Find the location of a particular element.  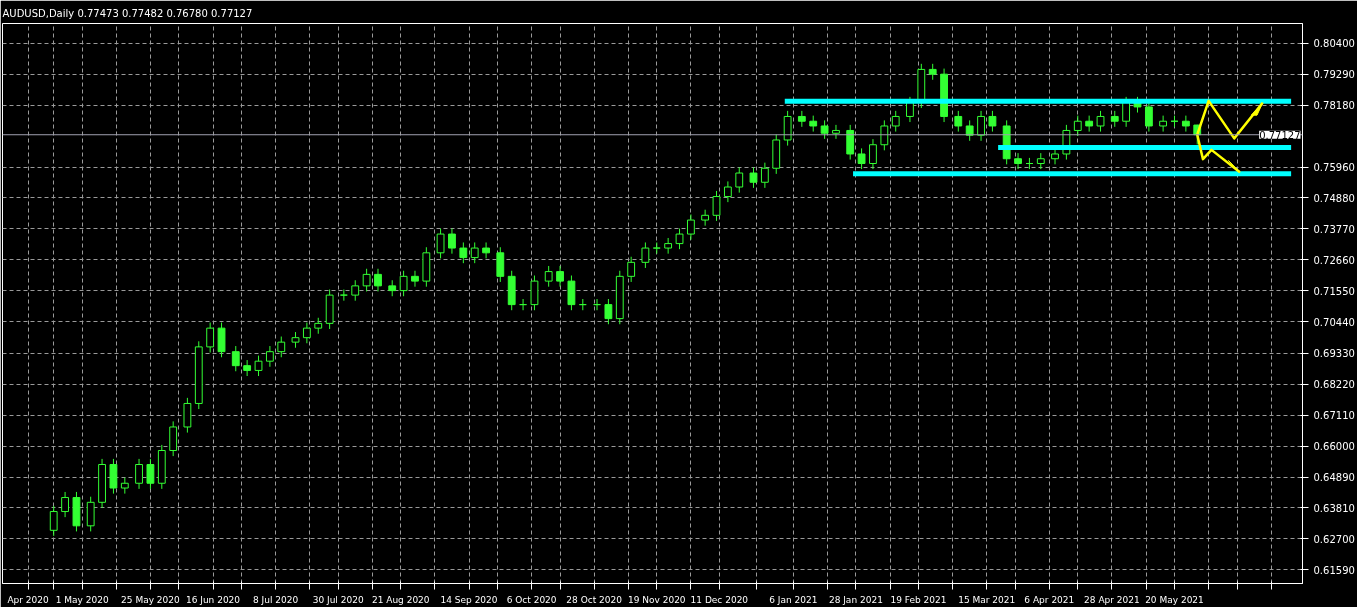

ref-line-label: 0.77127 is located at coordinates (1280, 135).